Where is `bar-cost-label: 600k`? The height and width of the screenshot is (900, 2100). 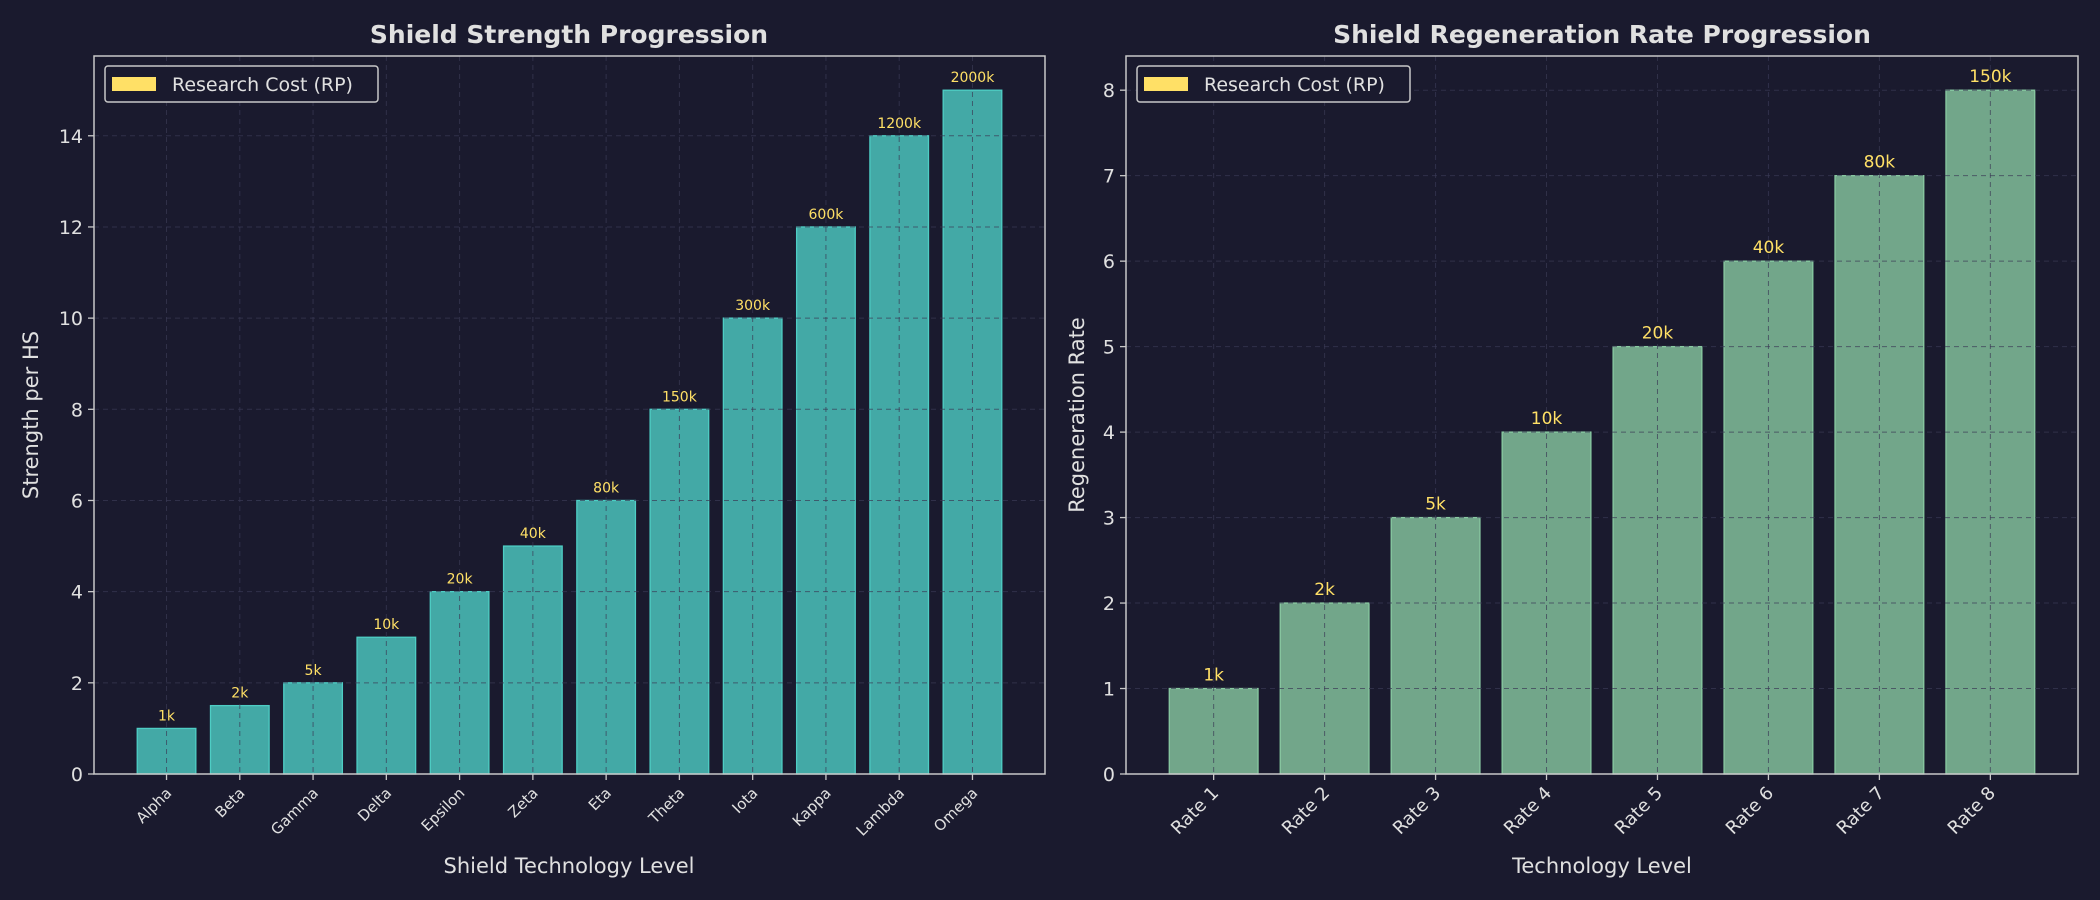 bar-cost-label: 600k is located at coordinates (827, 215).